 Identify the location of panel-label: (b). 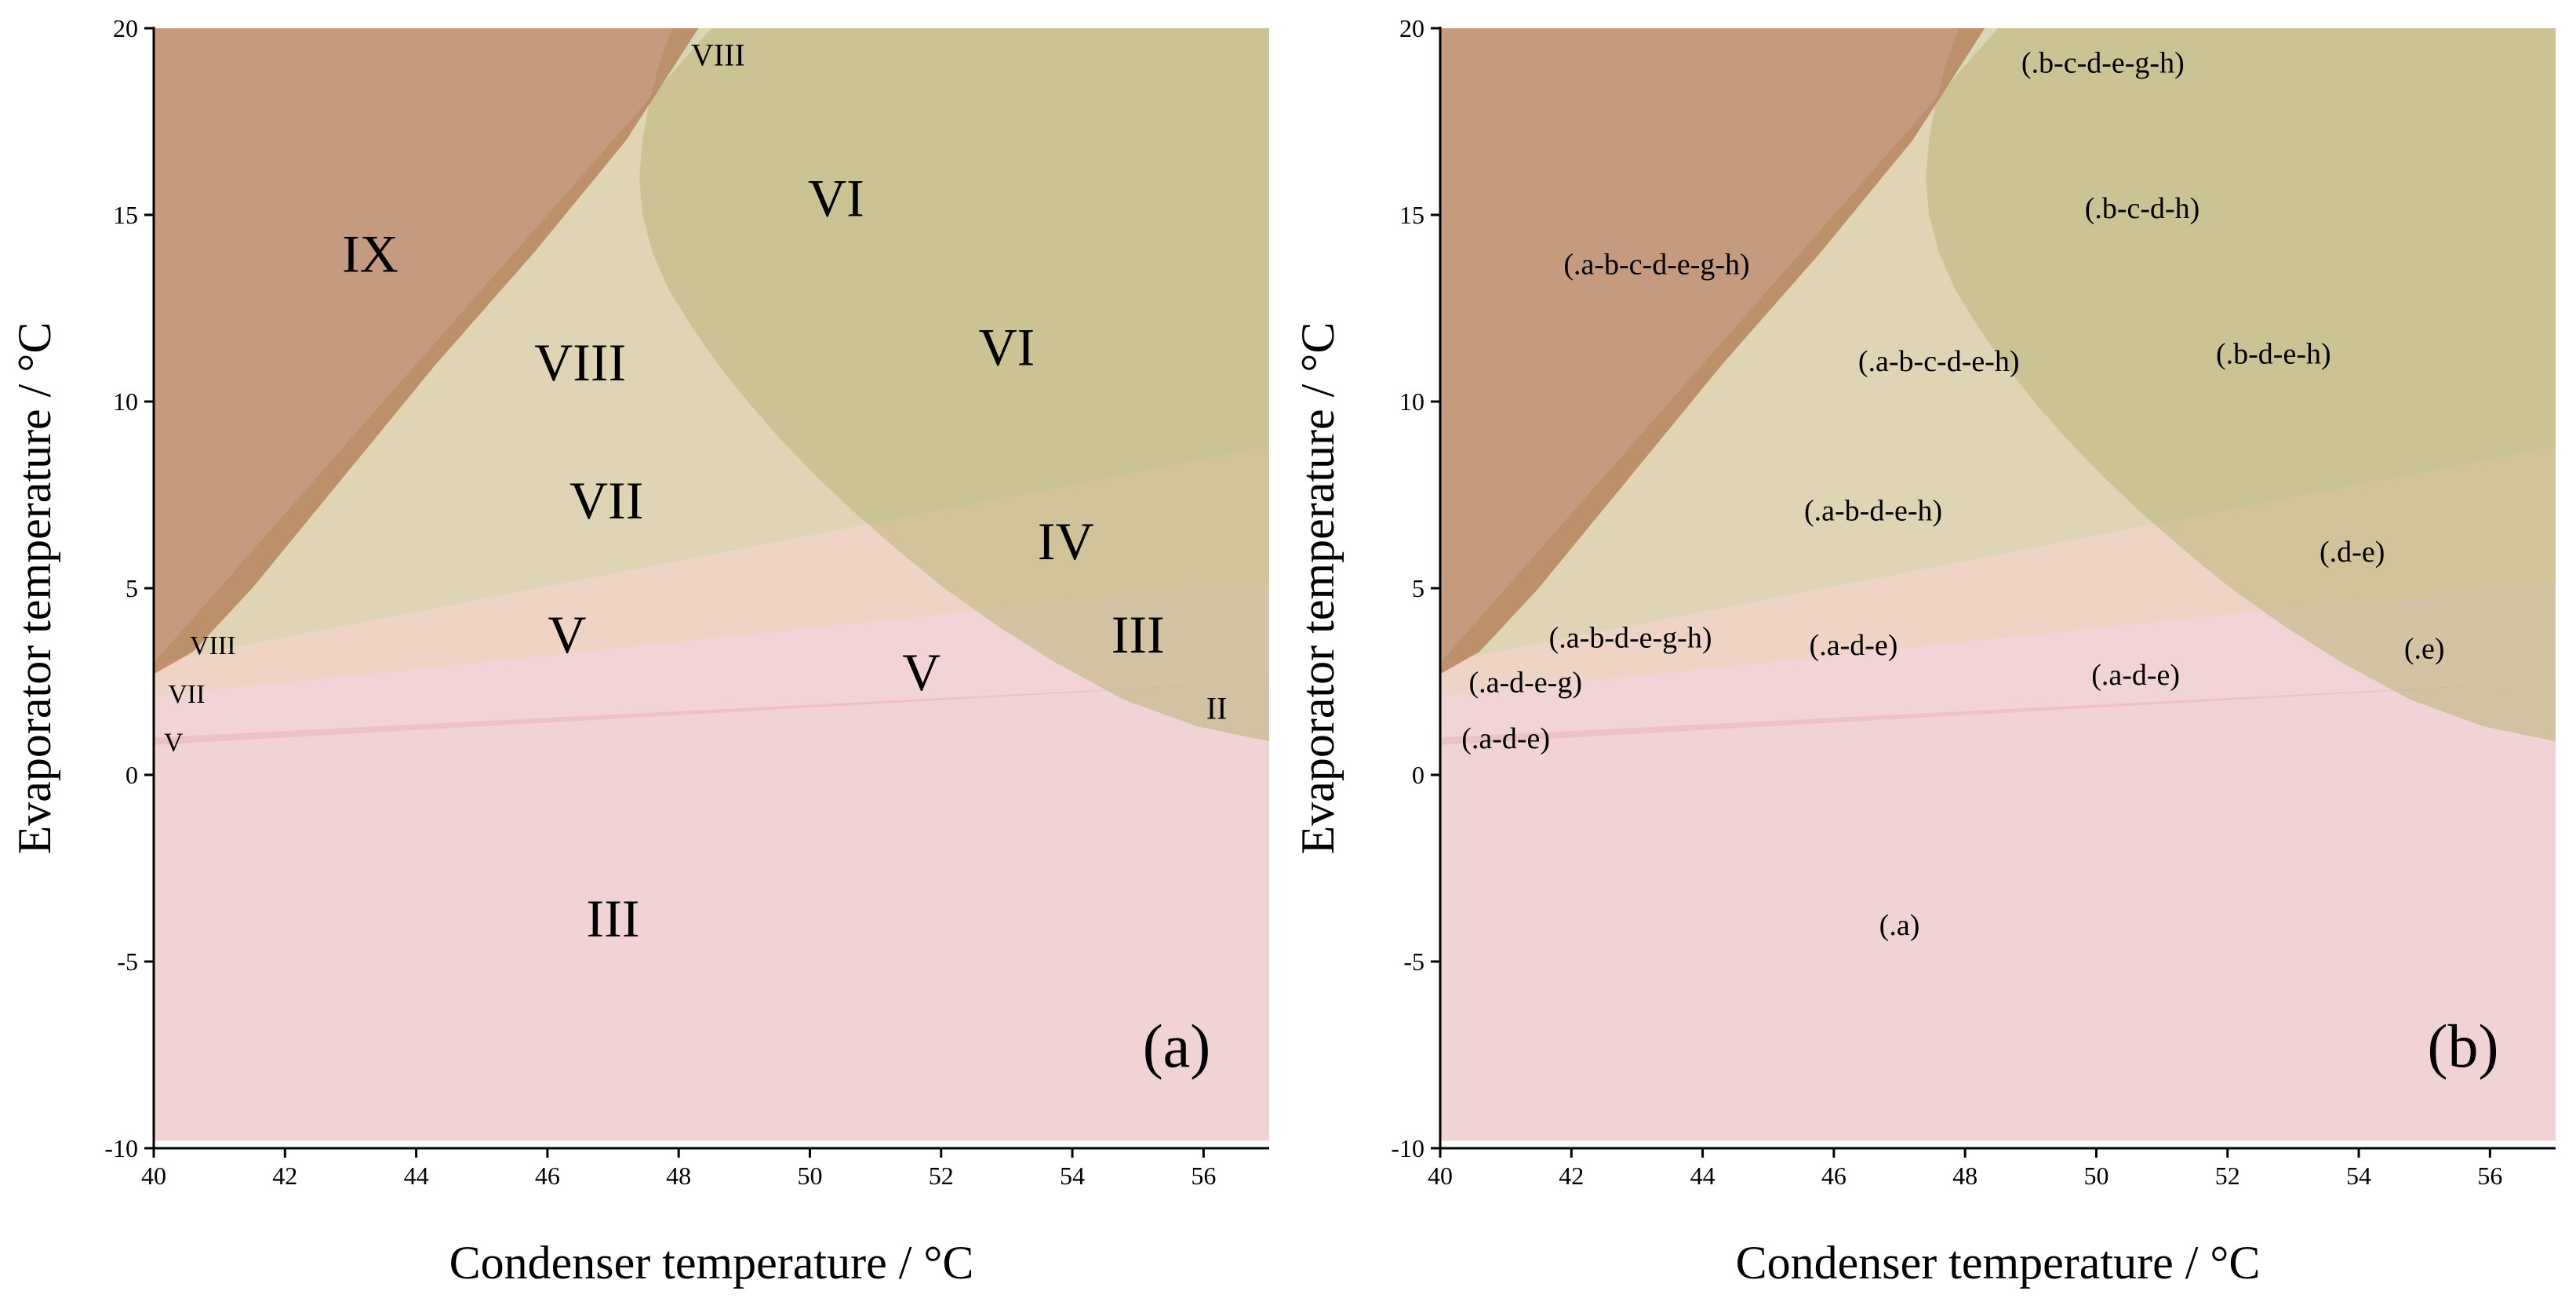
(2463, 1046).